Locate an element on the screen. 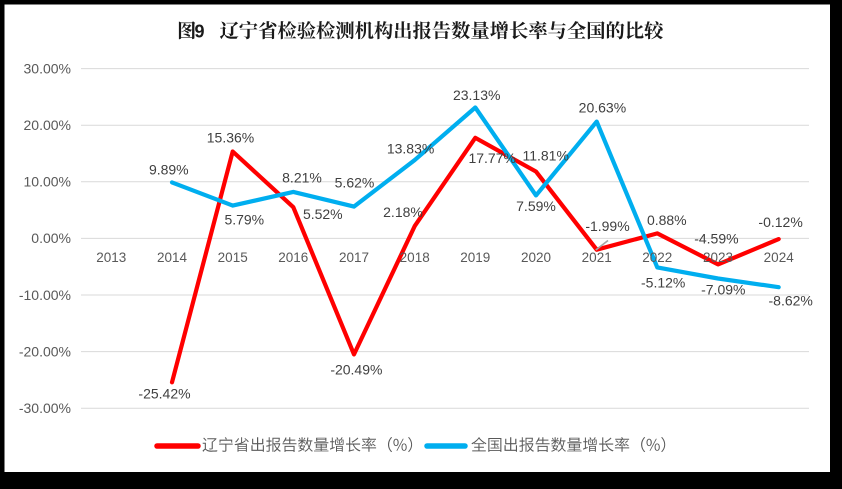 The height and width of the screenshot is (489, 842). svg-text: 15.36% is located at coordinates (230, 137).